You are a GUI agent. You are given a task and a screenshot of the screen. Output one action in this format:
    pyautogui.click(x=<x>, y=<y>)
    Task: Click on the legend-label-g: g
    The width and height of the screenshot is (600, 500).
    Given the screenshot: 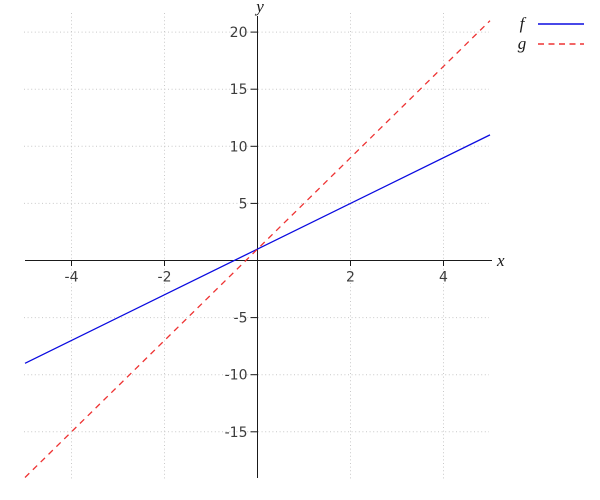 What is the action you would take?
    pyautogui.click(x=522, y=43)
    